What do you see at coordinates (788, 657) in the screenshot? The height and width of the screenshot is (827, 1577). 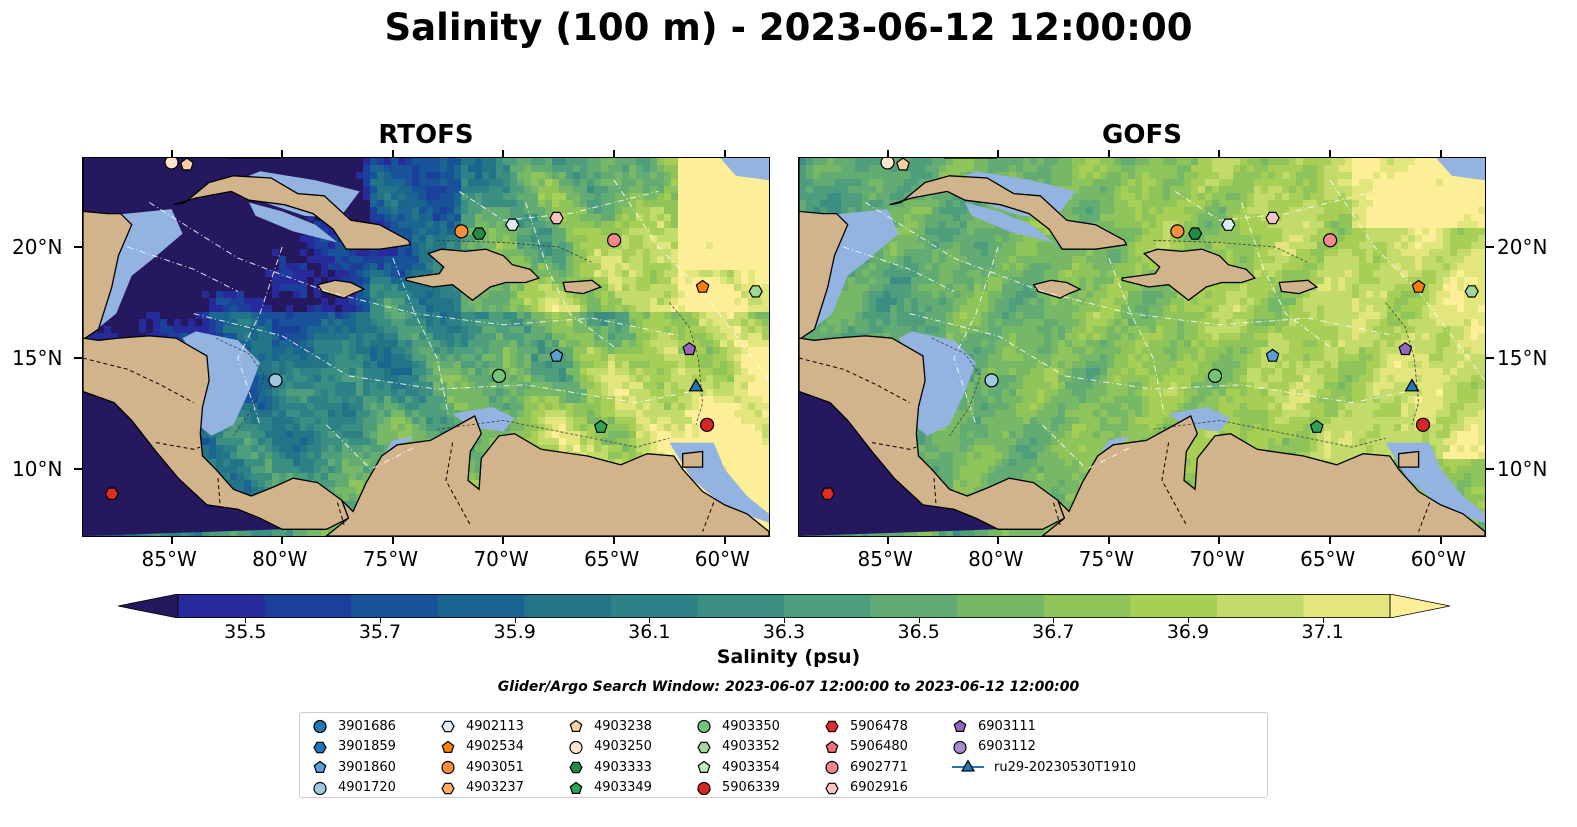 I see `colorbar-label: Salinity (psu)` at bounding box center [788, 657].